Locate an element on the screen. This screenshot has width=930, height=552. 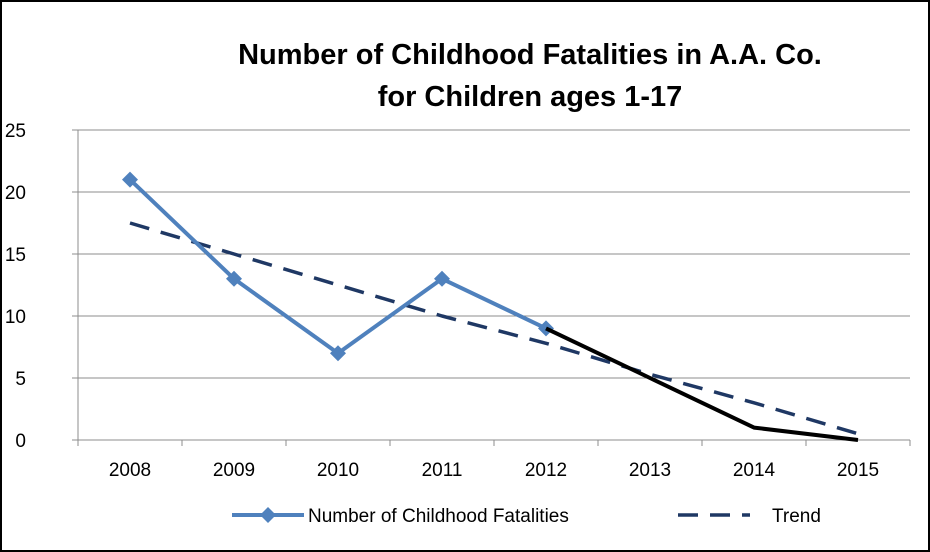
legend-swatch-marker is located at coordinates (268, 515).